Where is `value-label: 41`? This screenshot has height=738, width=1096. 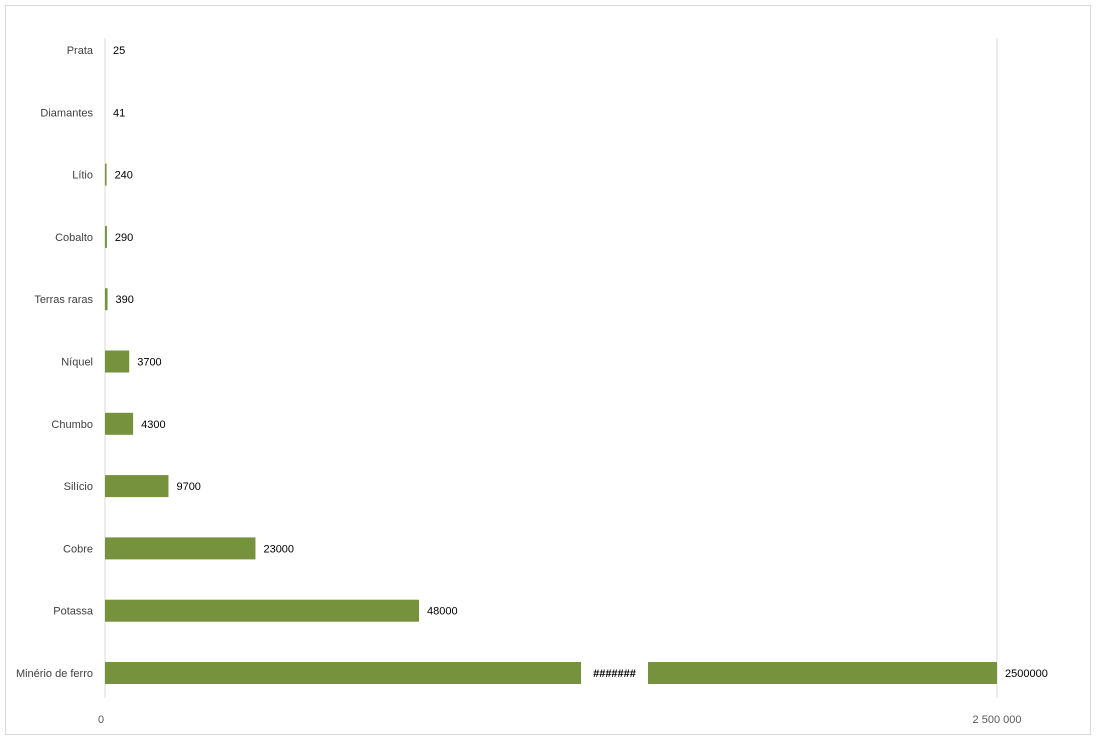
value-label: 41 is located at coordinates (119, 113).